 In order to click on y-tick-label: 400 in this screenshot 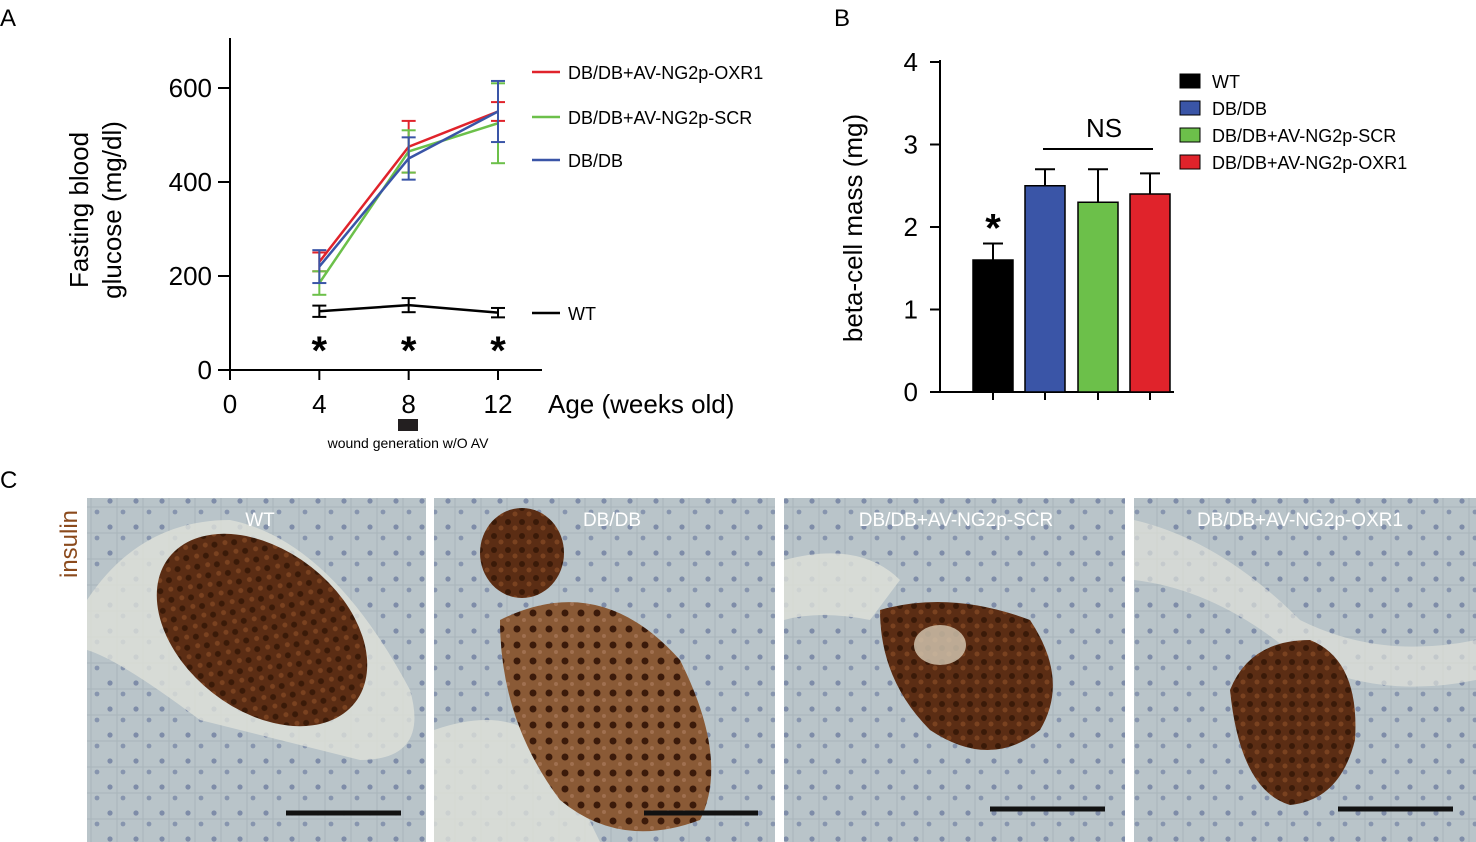, I will do `click(190, 182)`.